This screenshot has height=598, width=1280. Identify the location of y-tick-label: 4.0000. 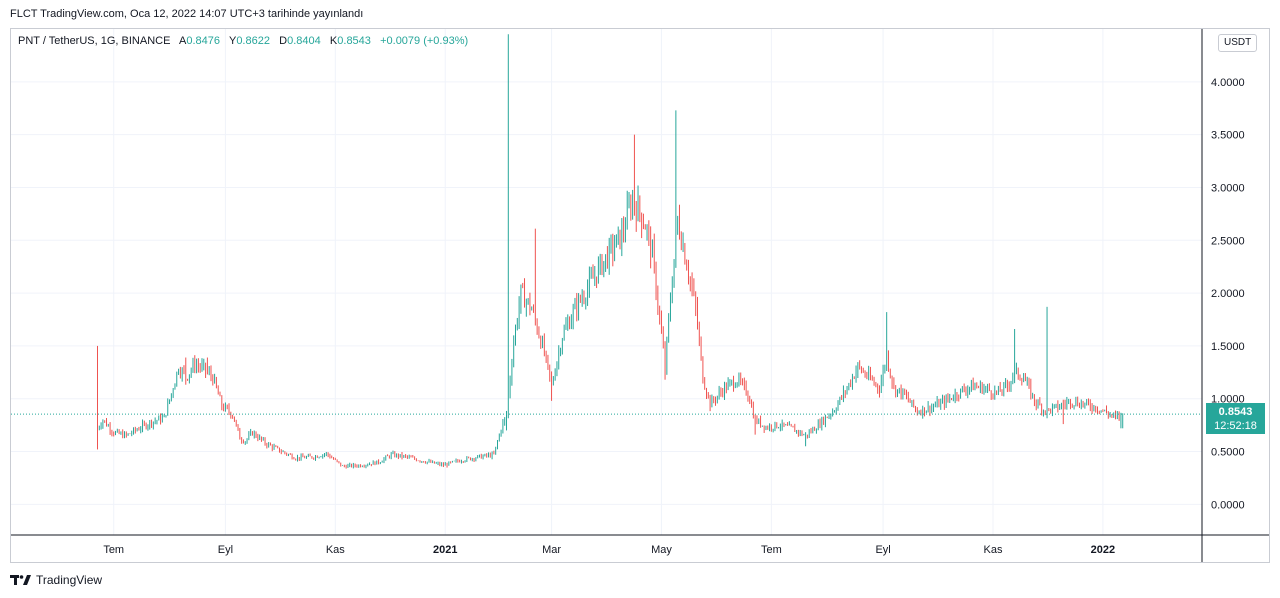
(1228, 83).